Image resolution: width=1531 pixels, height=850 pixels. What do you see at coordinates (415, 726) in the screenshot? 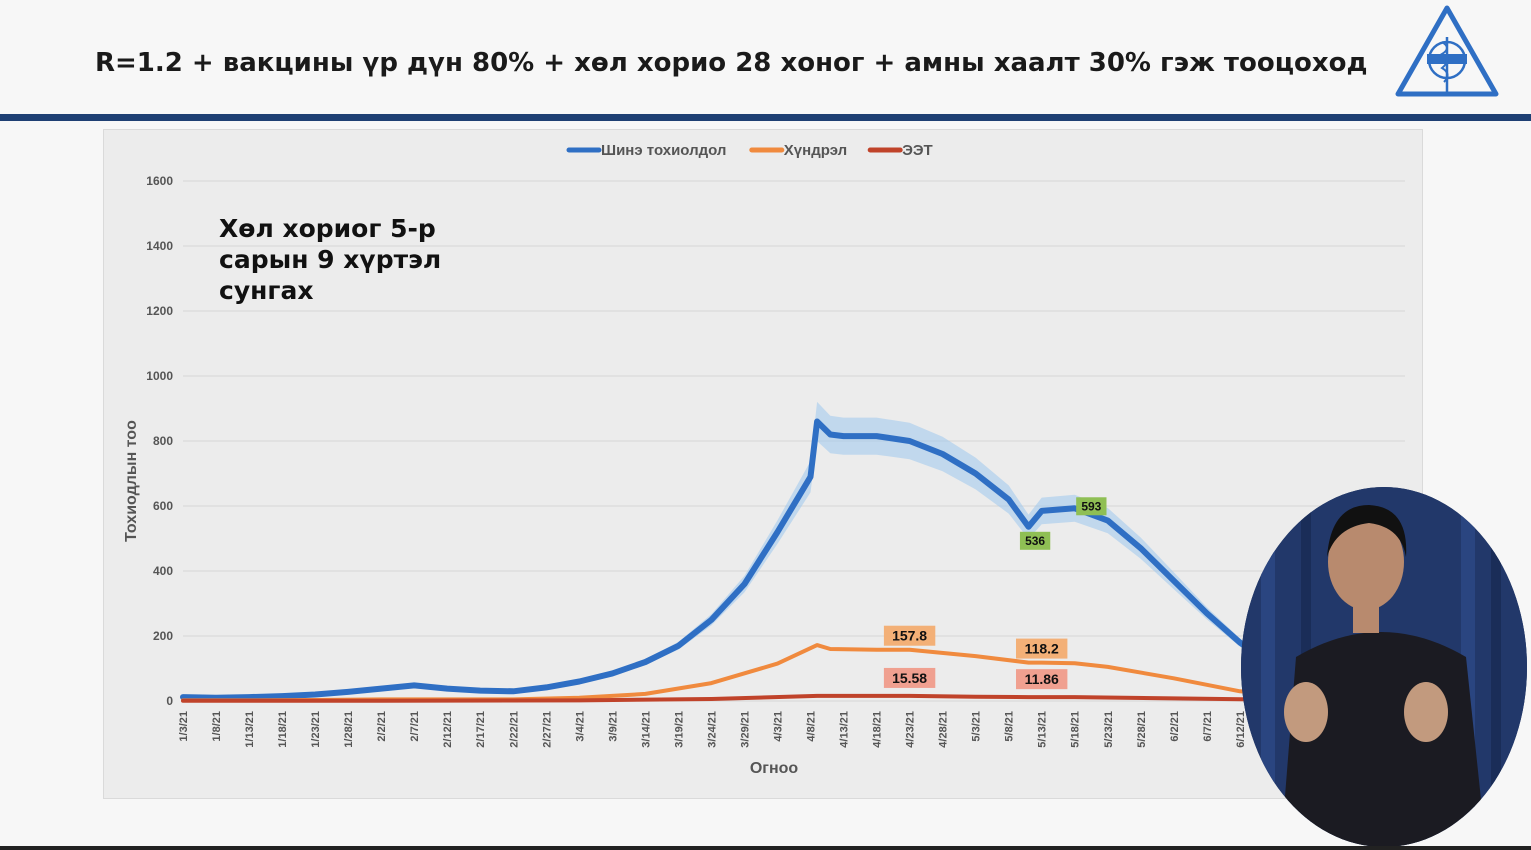
I see `x-tick-label: 2/7/21` at bounding box center [415, 726].